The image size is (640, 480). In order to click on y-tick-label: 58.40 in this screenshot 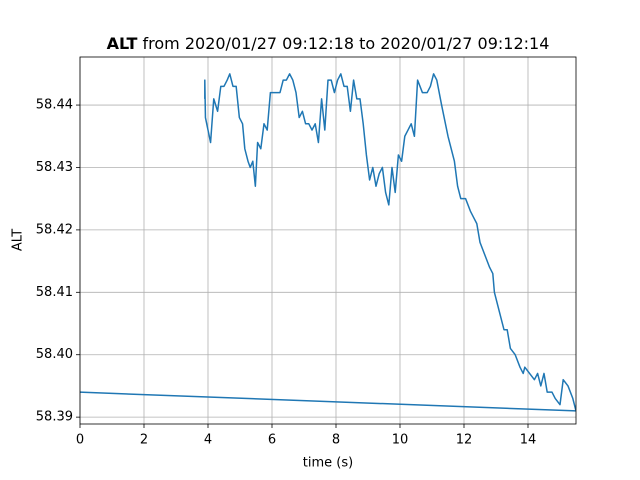, I will do `click(54, 354)`.